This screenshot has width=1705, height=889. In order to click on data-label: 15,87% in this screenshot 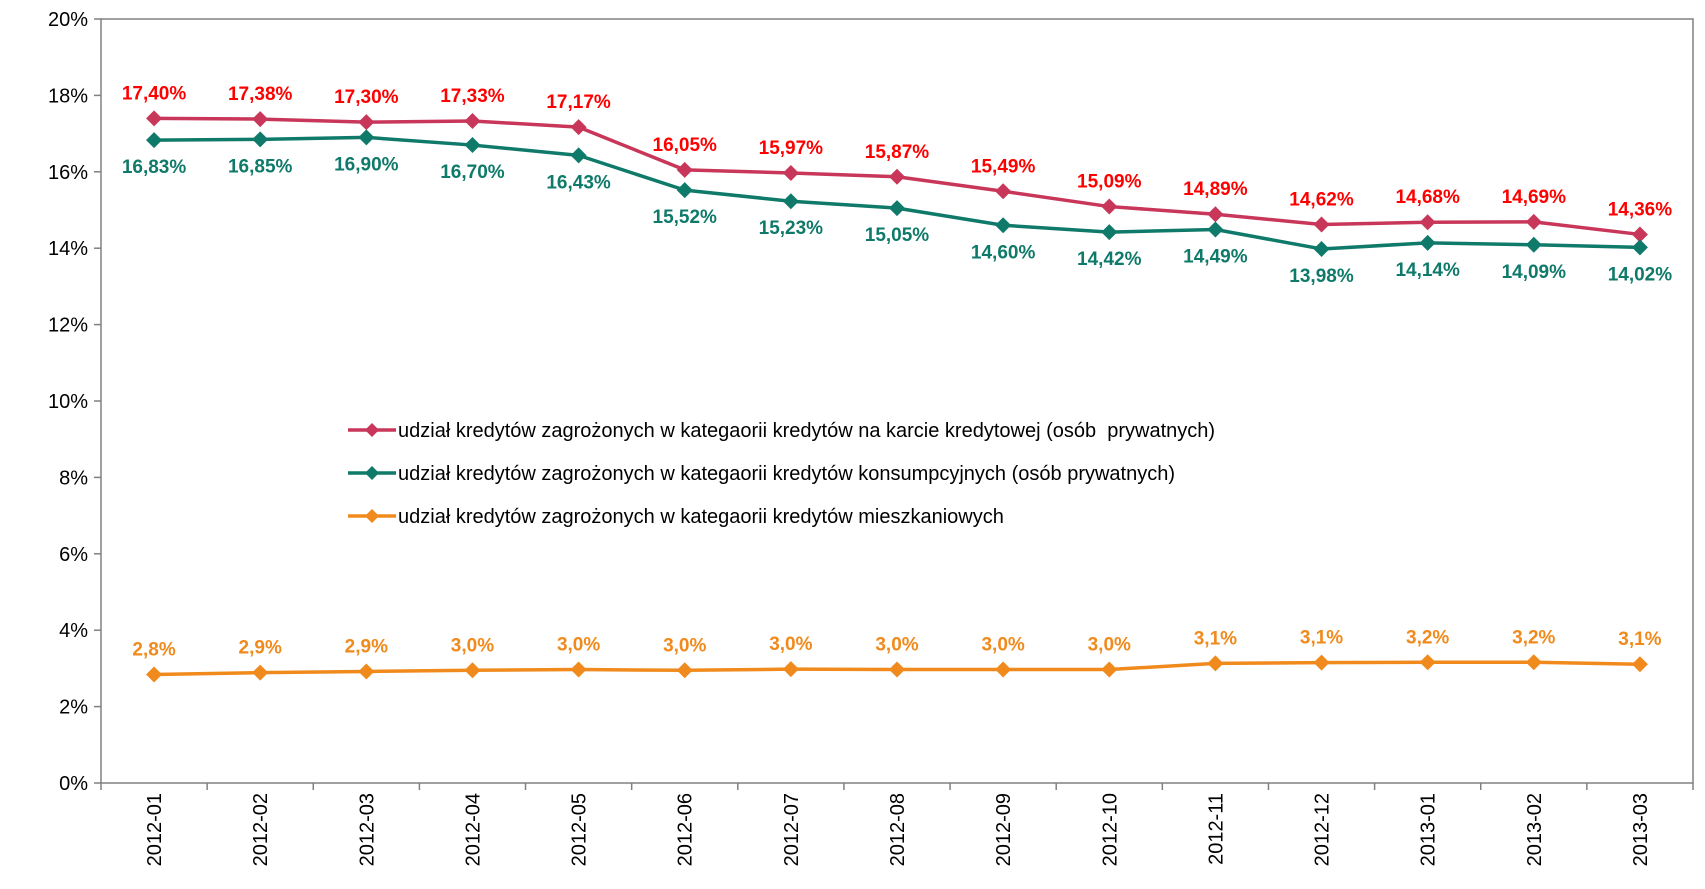, I will do `click(897, 152)`.